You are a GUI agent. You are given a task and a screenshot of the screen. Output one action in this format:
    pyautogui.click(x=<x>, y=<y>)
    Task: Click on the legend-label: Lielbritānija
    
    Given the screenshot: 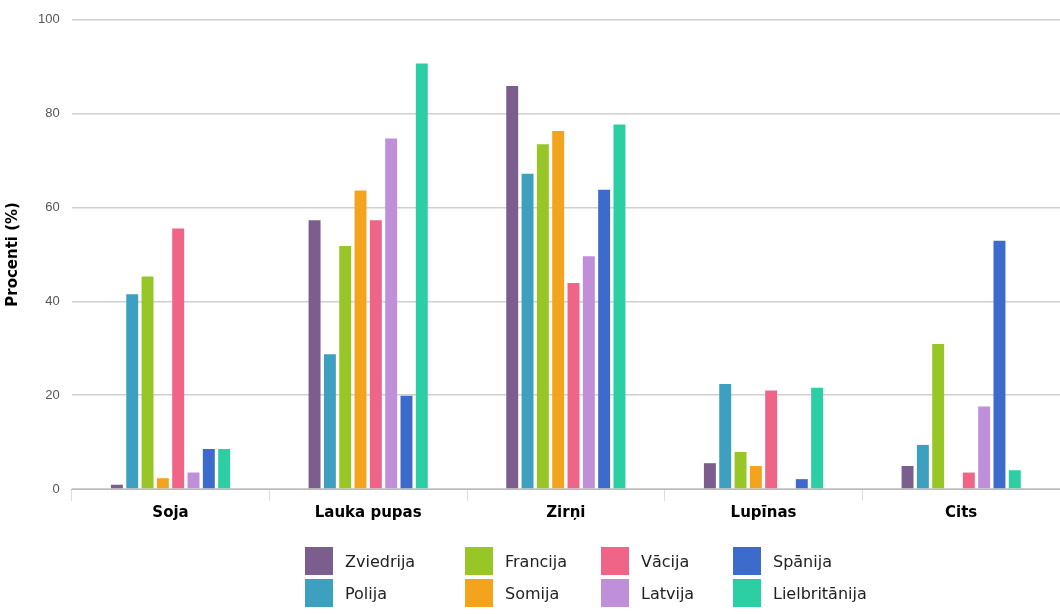 What is the action you would take?
    pyautogui.click(x=820, y=593)
    